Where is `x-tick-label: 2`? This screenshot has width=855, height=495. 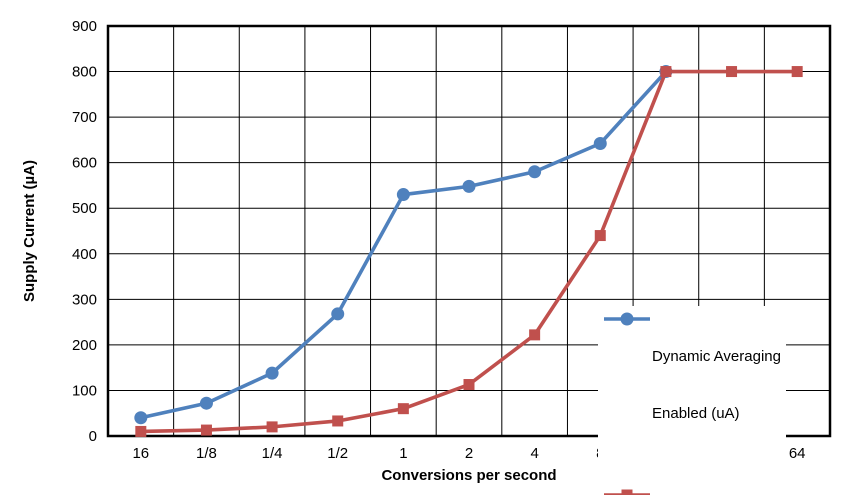
x-tick-label: 2 is located at coordinates (469, 453).